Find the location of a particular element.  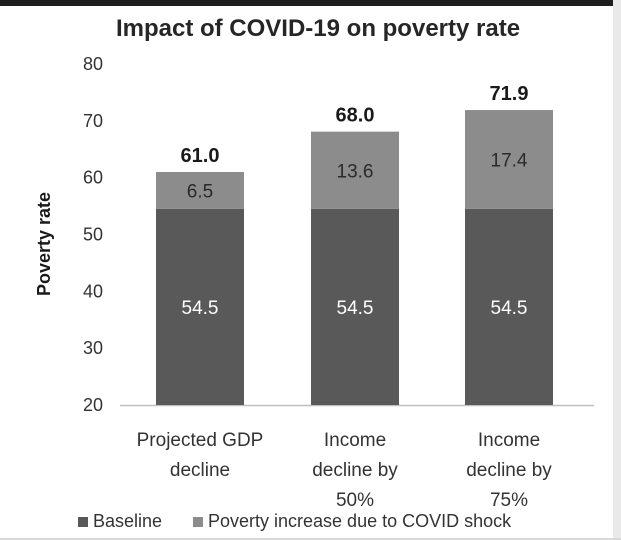

y-tick-label: 40 is located at coordinates (93, 291).